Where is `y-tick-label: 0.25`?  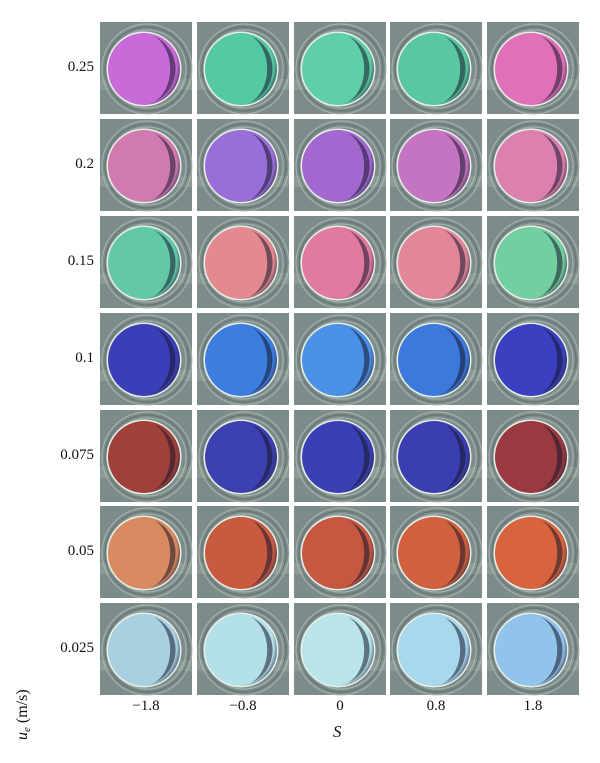
y-tick-label: 0.25 is located at coordinates (80, 67).